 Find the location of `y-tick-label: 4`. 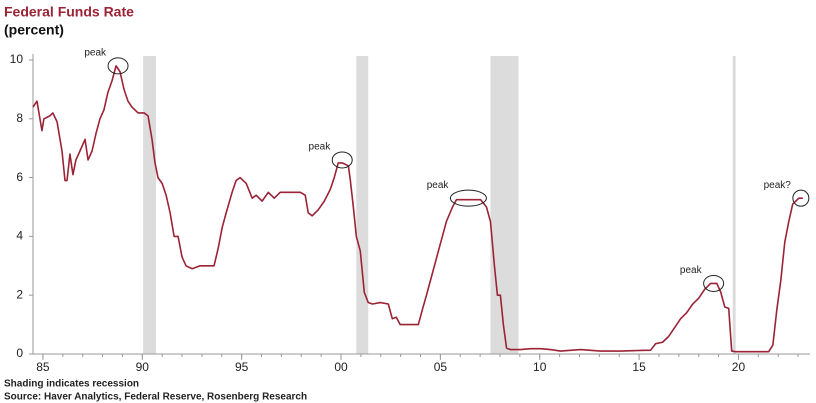

y-tick-label: 4 is located at coordinates (19, 236).